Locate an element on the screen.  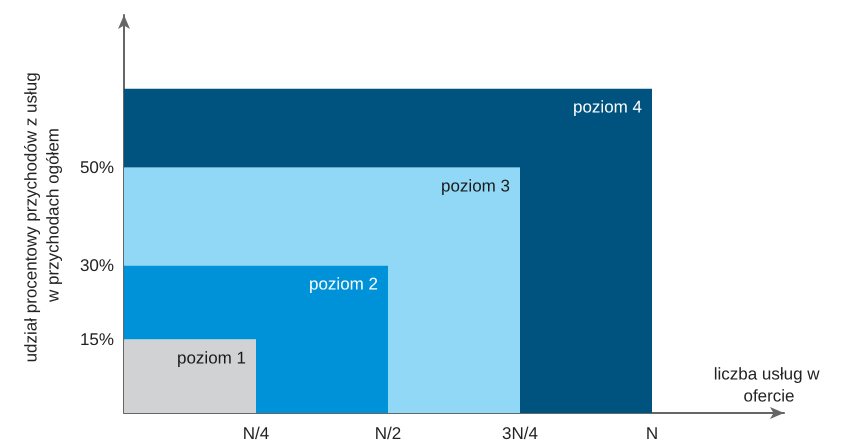
series-label: poziom 3 is located at coordinates (475, 186).